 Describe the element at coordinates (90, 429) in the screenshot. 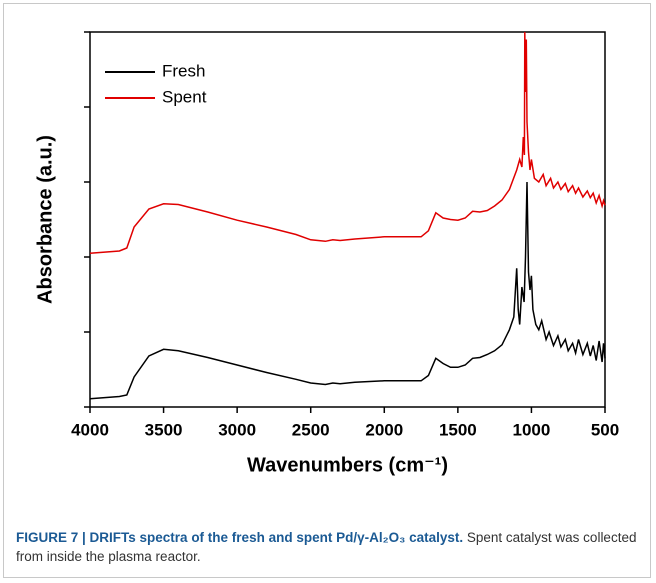

I see `x-tick-label: 4000` at that location.